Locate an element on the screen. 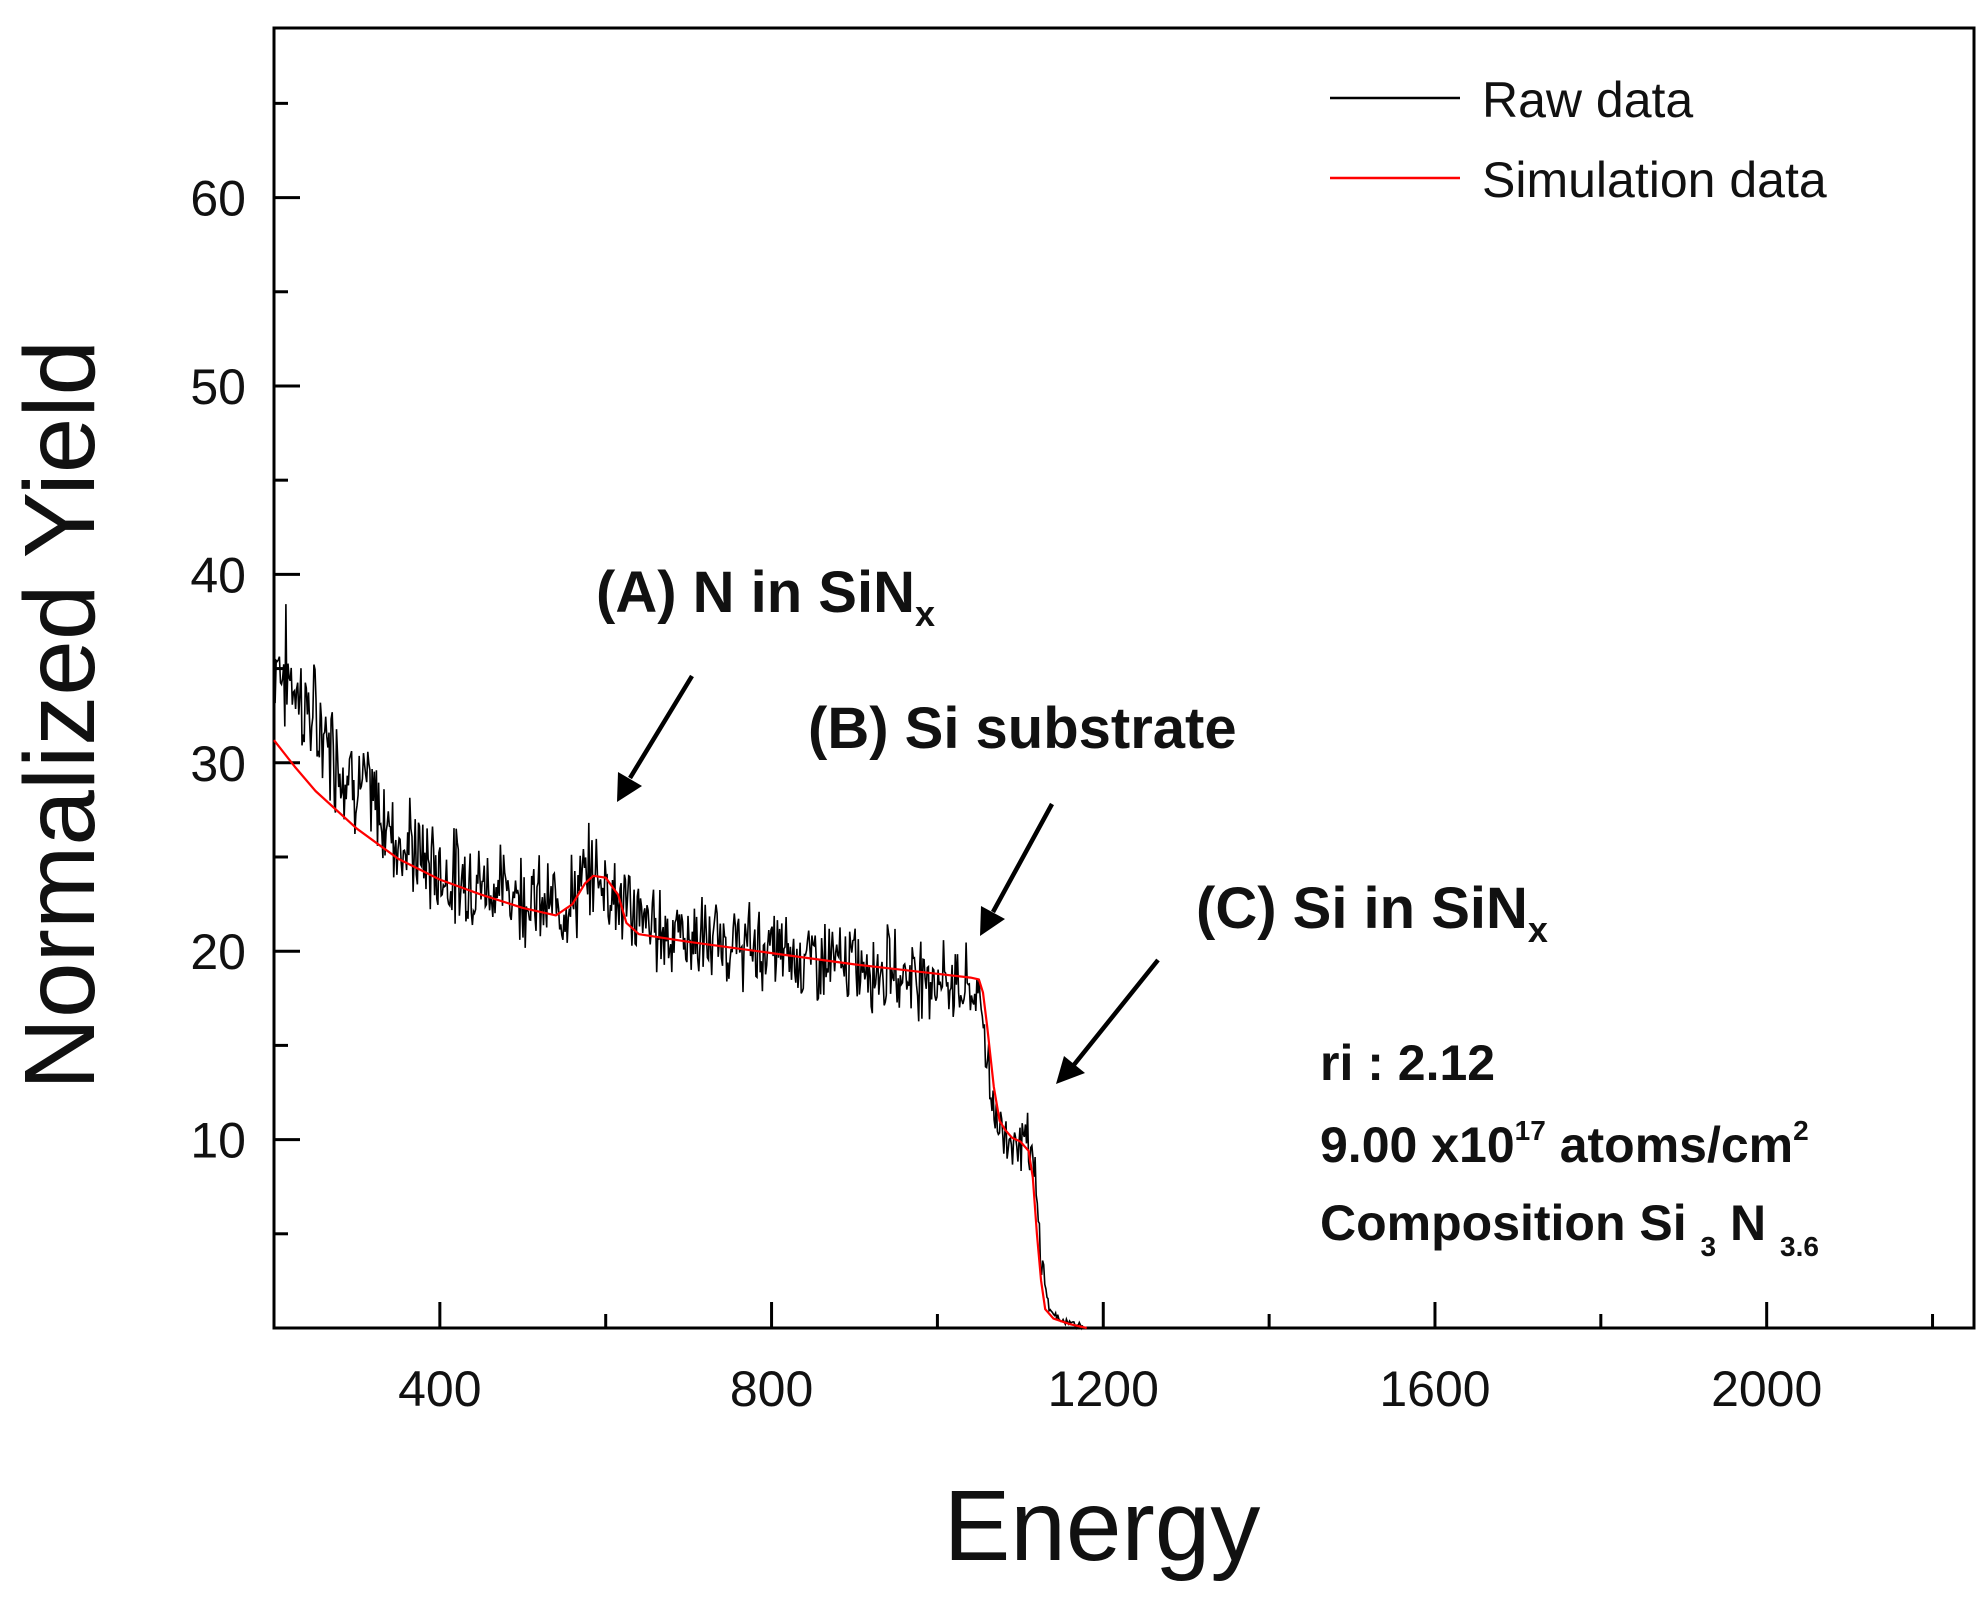 The height and width of the screenshot is (1600, 1986). info-areal-density: 9.00 x1017 atoms/cm2 is located at coordinates (1564, 1144).